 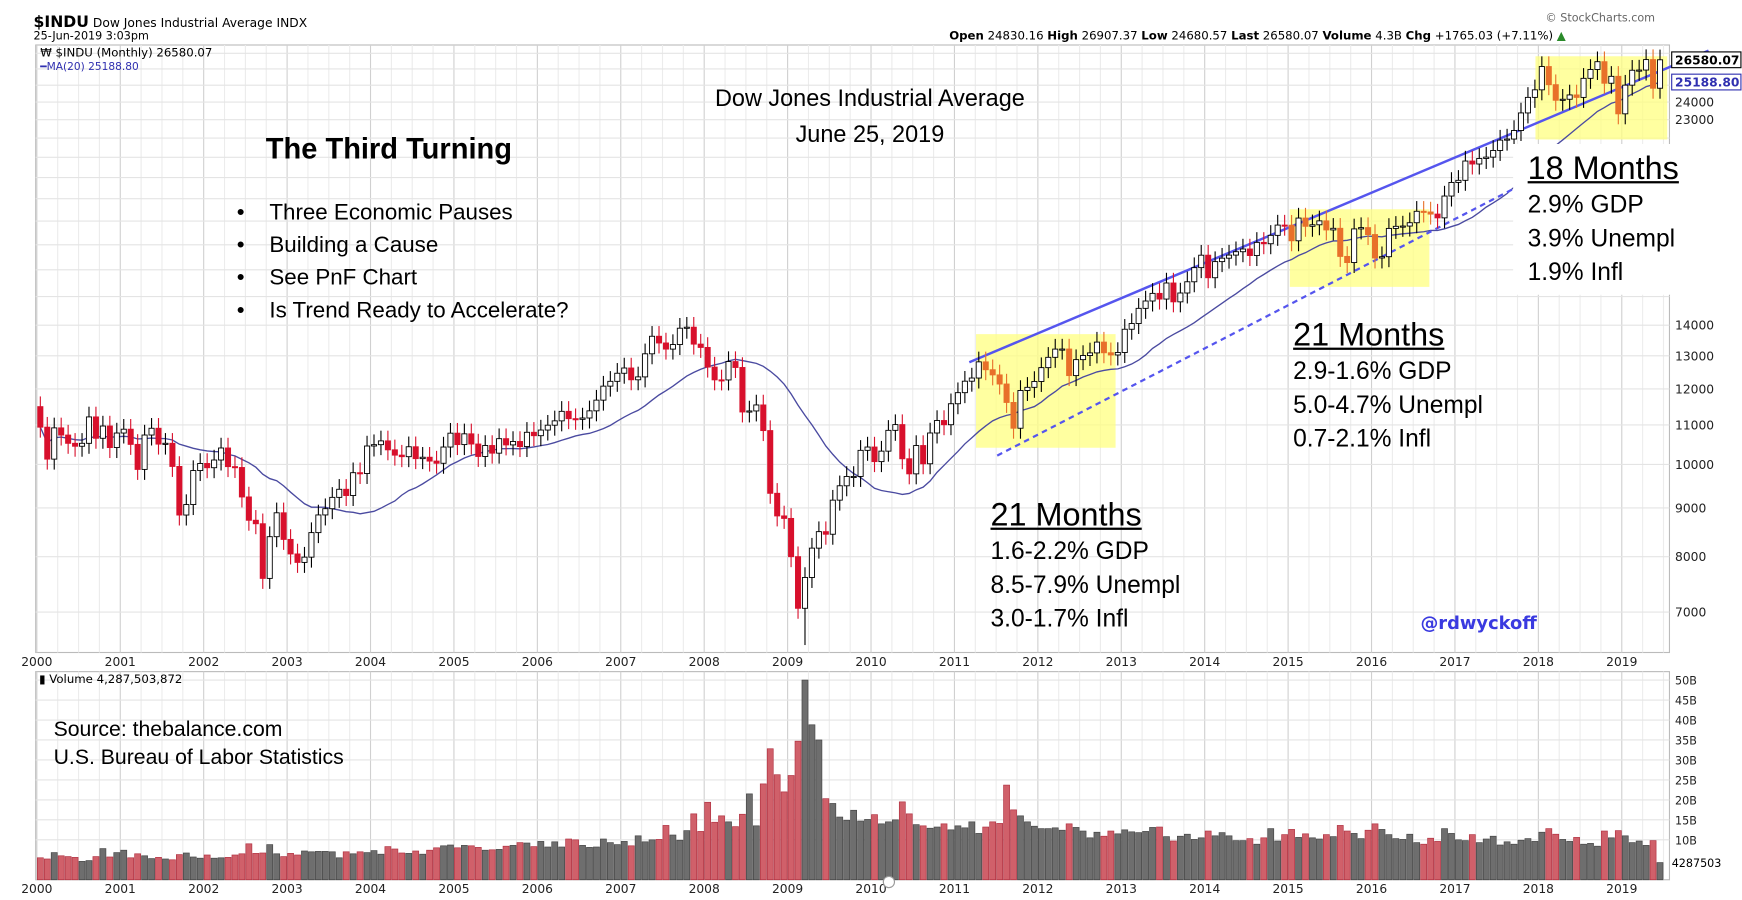 What do you see at coordinates (292, 23) in the screenshot?
I see `exchange: INDX` at bounding box center [292, 23].